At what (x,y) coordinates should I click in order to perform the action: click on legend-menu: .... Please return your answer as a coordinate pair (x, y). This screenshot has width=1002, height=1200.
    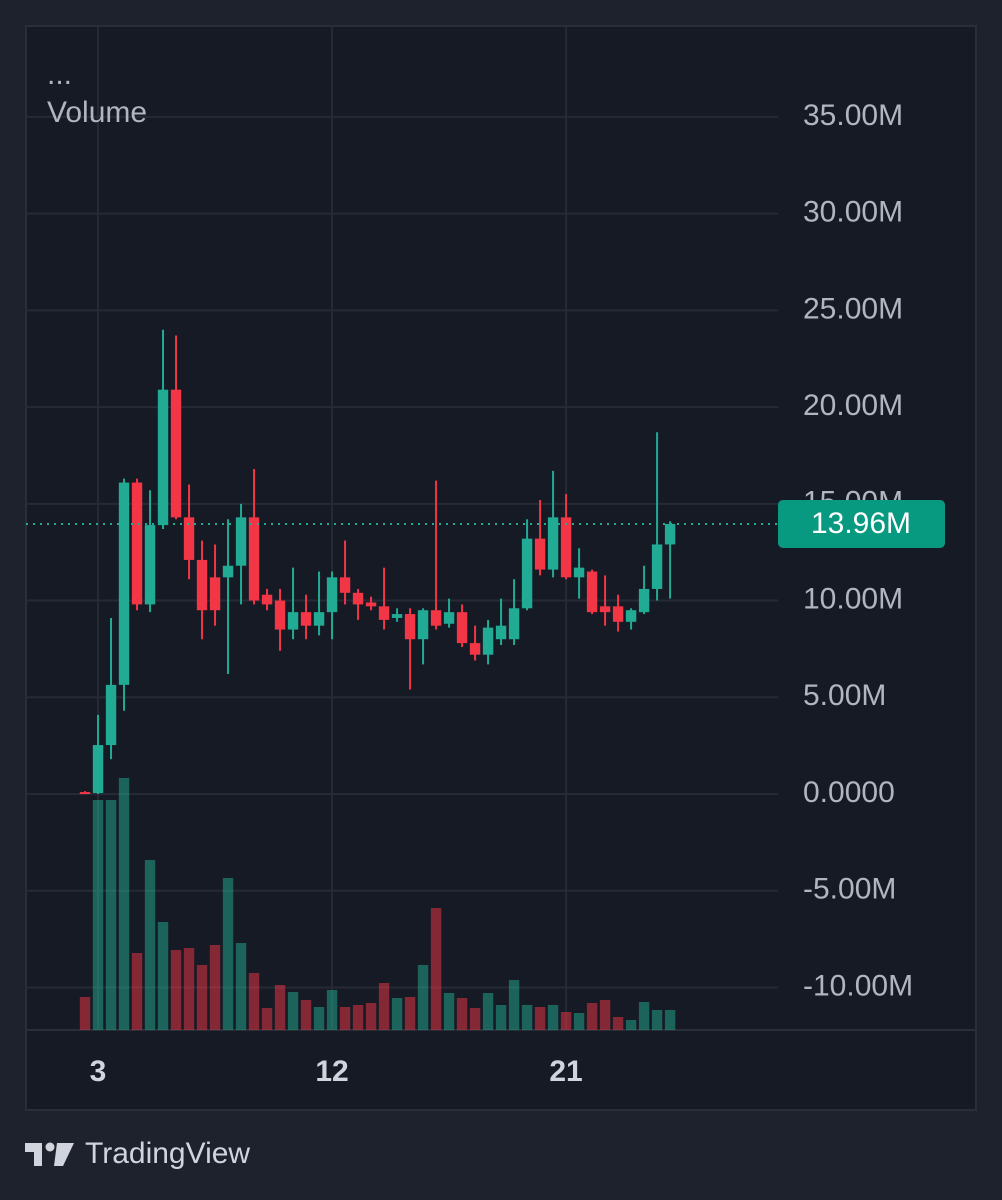
    Looking at the image, I should click on (59, 74).